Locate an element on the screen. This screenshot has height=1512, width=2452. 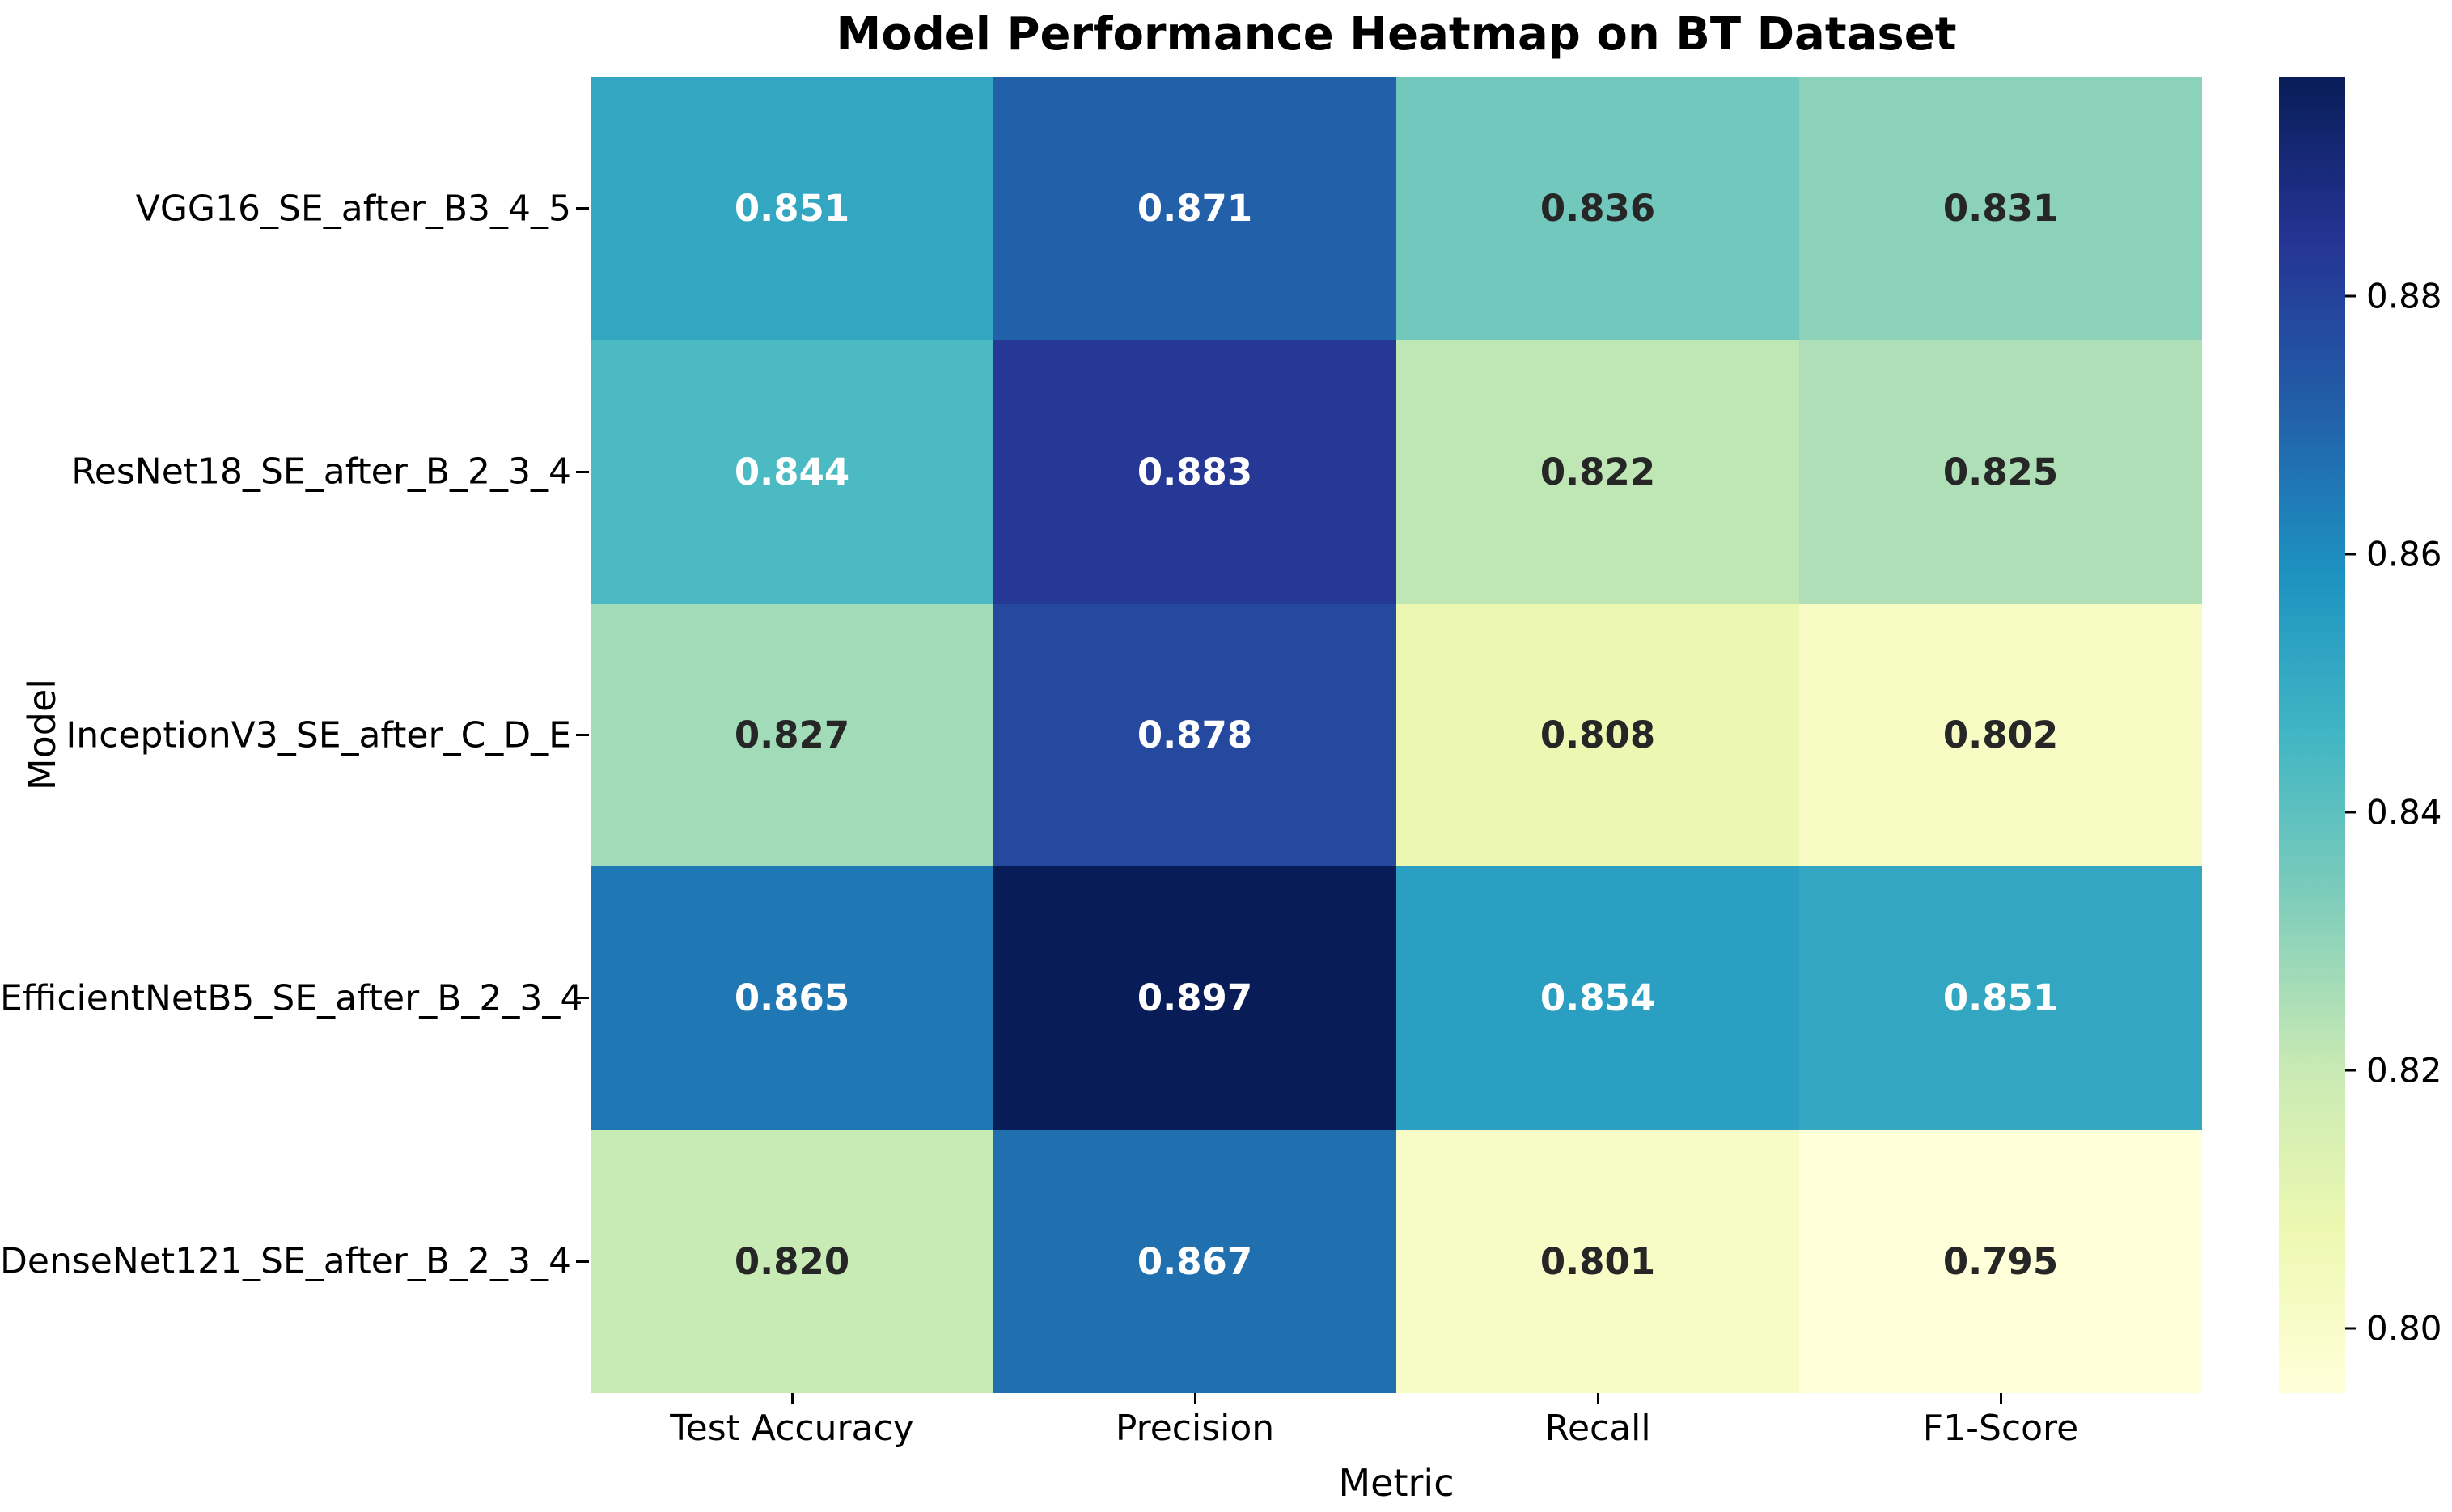
heatmap-cell: 0.844 is located at coordinates (792, 472).